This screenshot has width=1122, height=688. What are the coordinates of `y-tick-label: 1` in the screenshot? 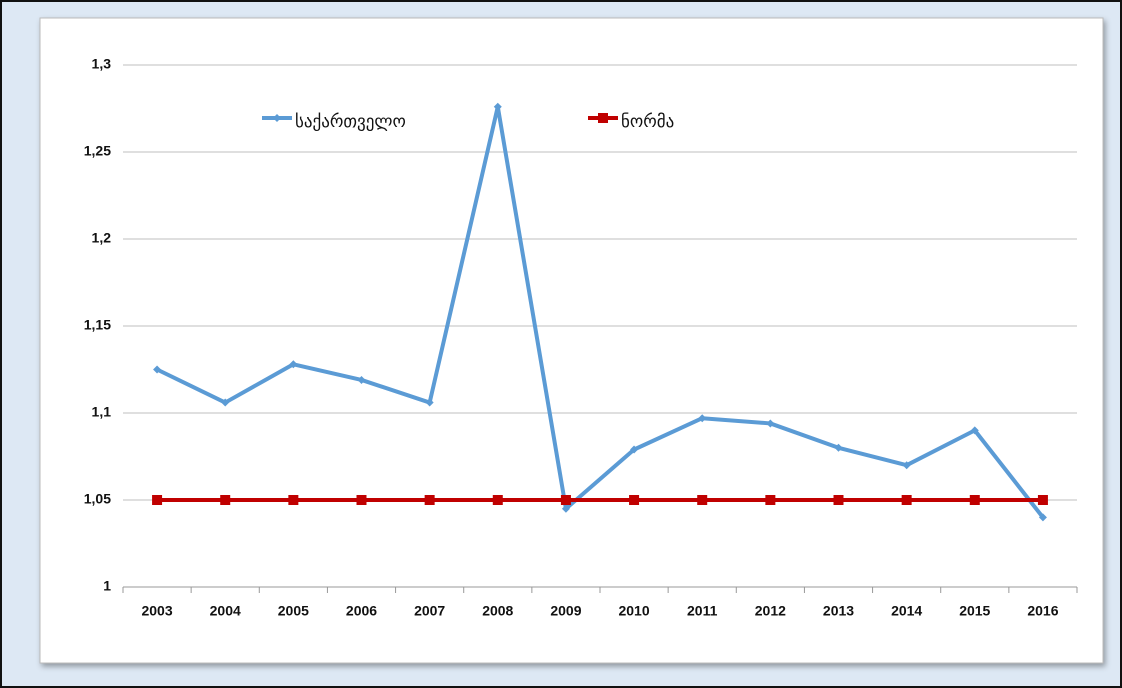 It's located at (107, 586).